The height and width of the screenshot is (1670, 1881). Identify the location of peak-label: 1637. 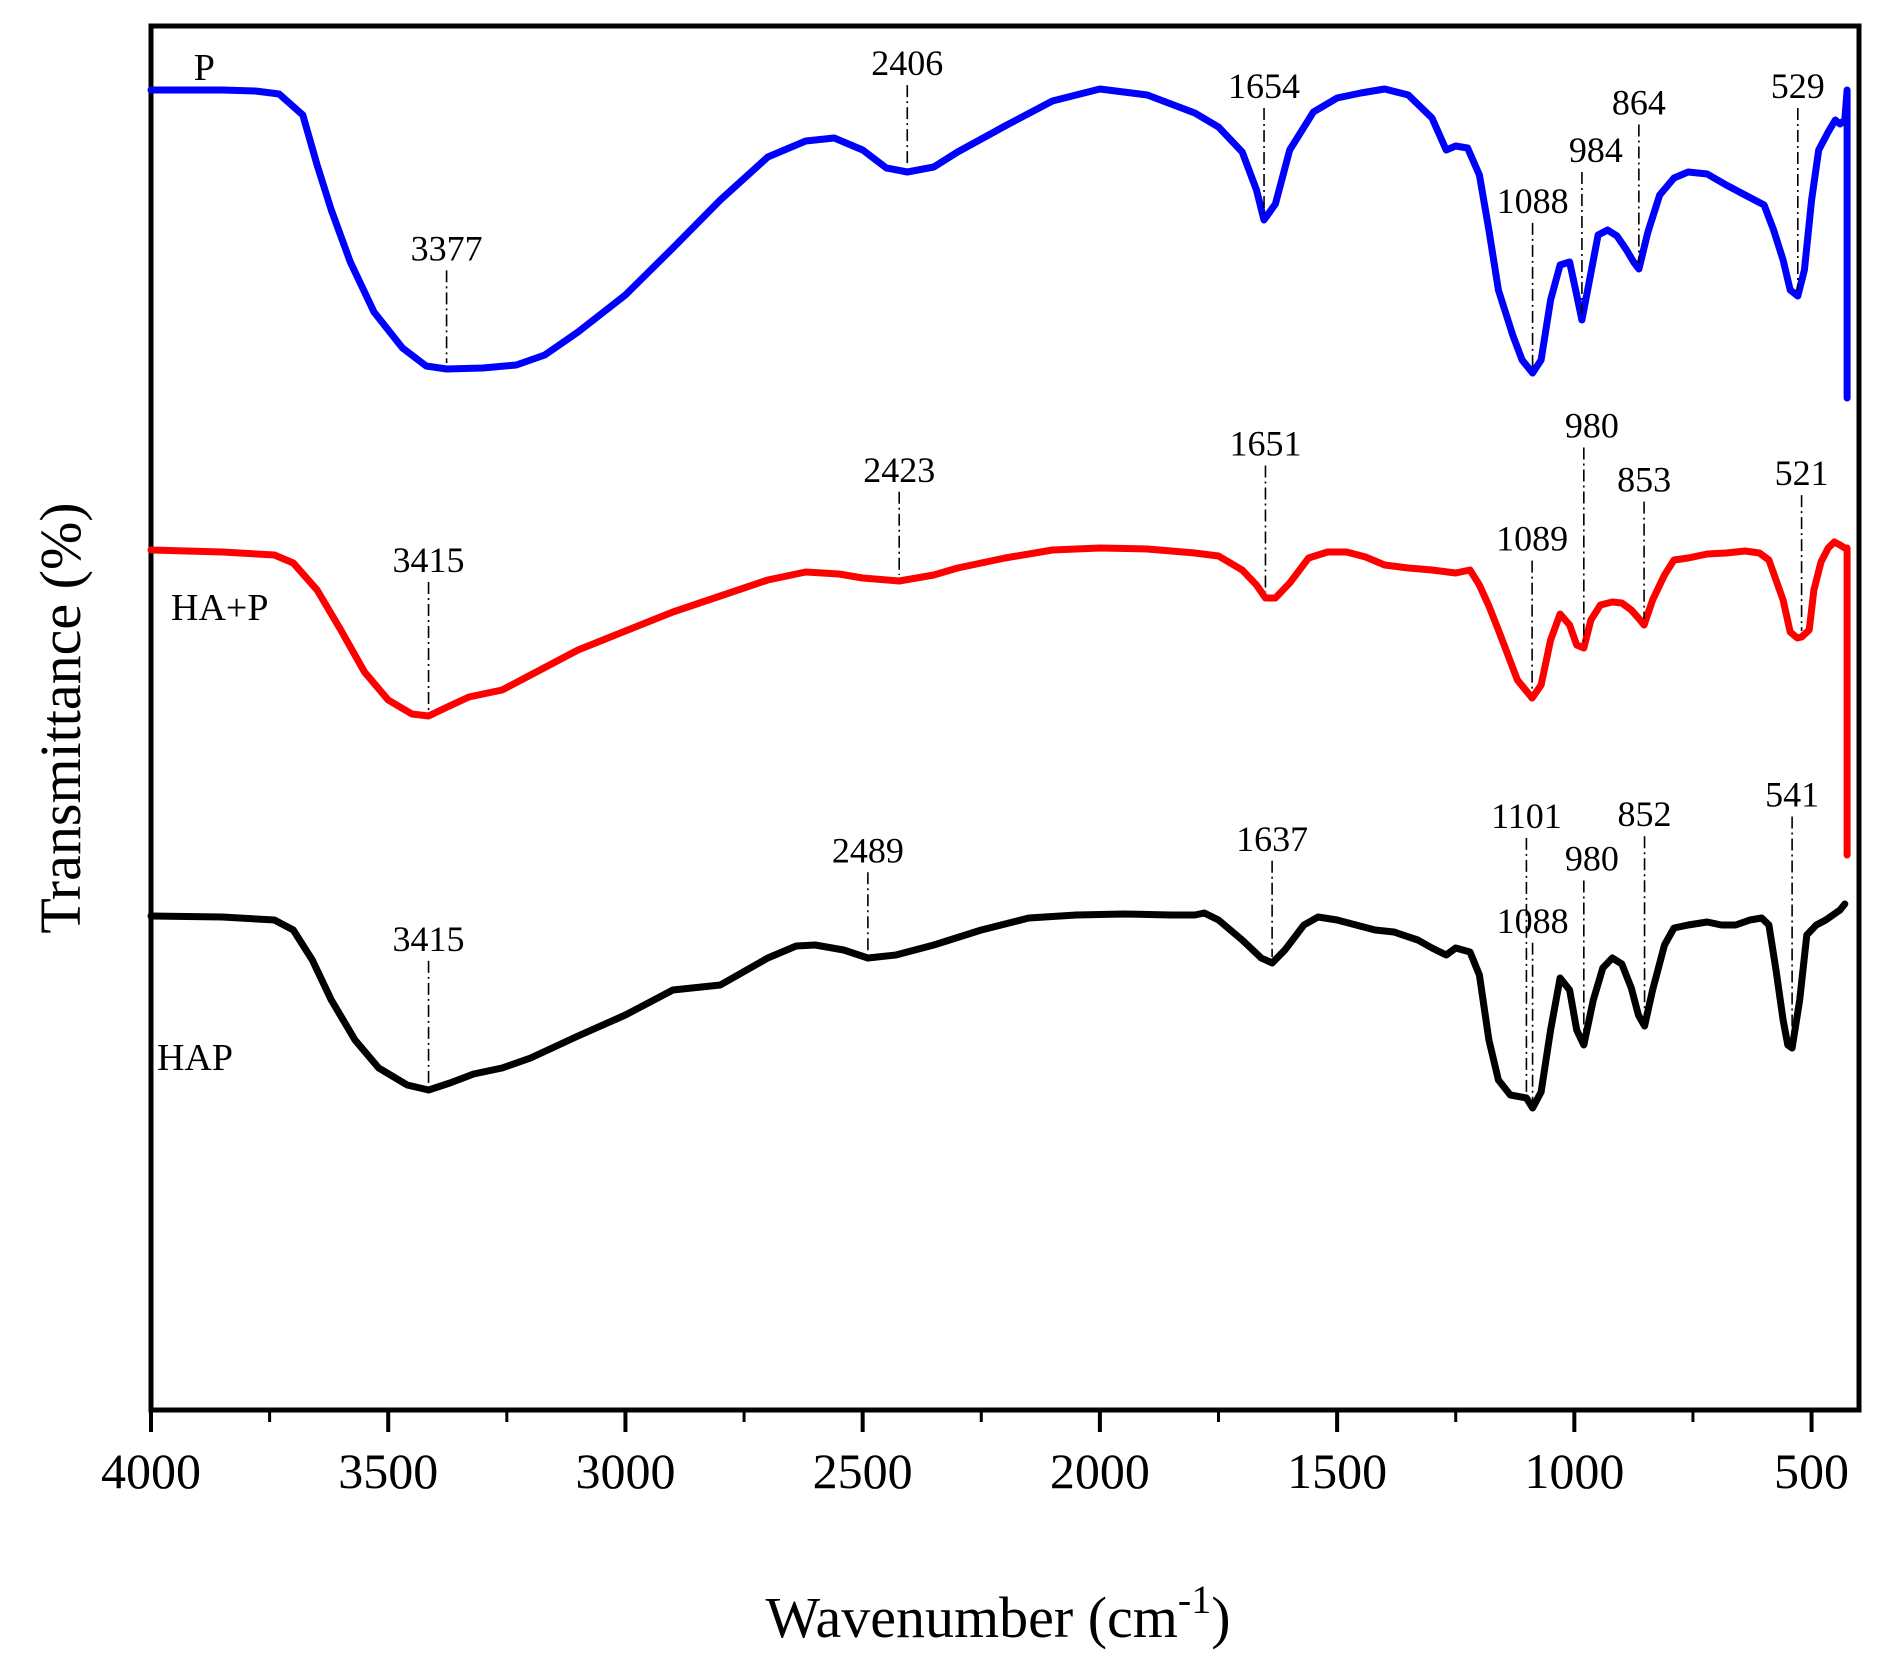
(1272, 839).